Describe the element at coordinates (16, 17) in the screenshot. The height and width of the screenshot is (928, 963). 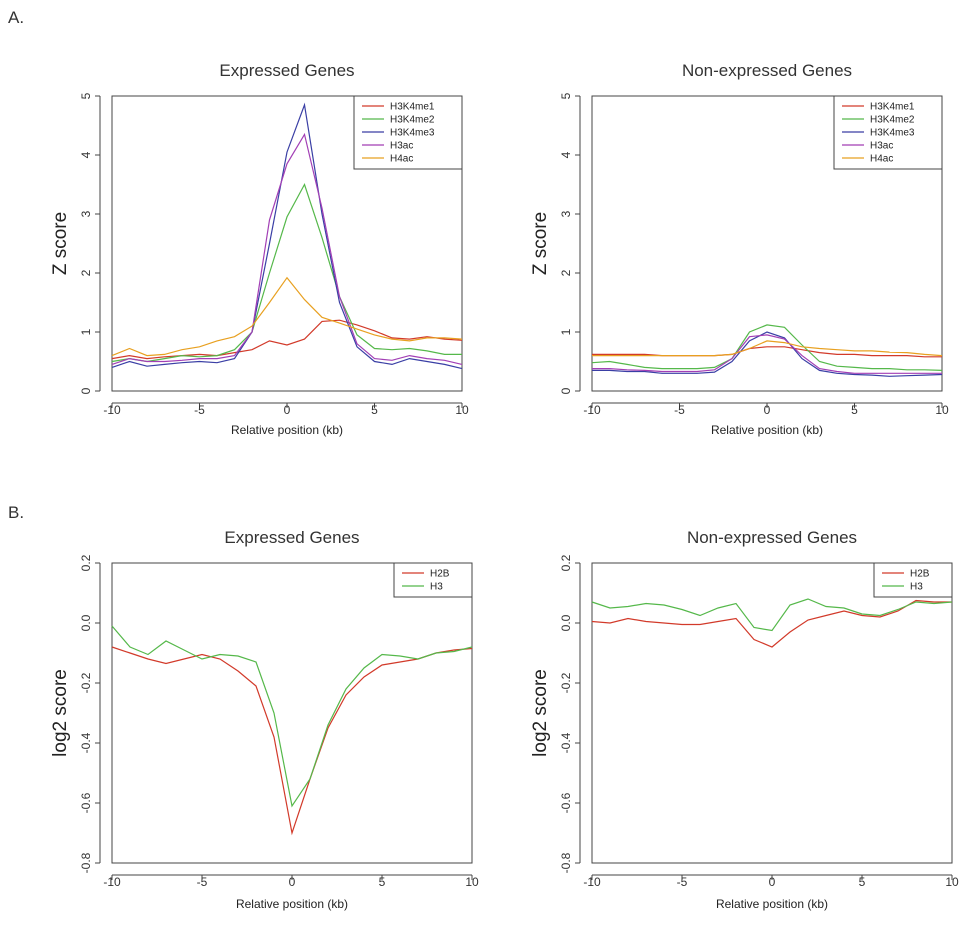
I see `panel-label-a: A.` at that location.